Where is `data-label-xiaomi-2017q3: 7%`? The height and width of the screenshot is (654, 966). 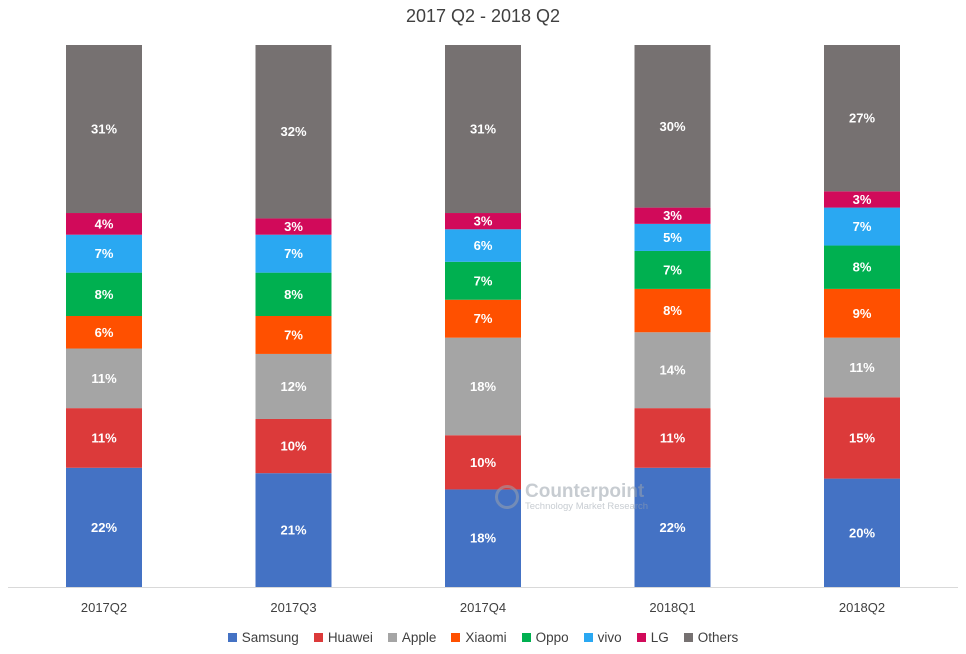 data-label-xiaomi-2017q3: 7% is located at coordinates (293, 334).